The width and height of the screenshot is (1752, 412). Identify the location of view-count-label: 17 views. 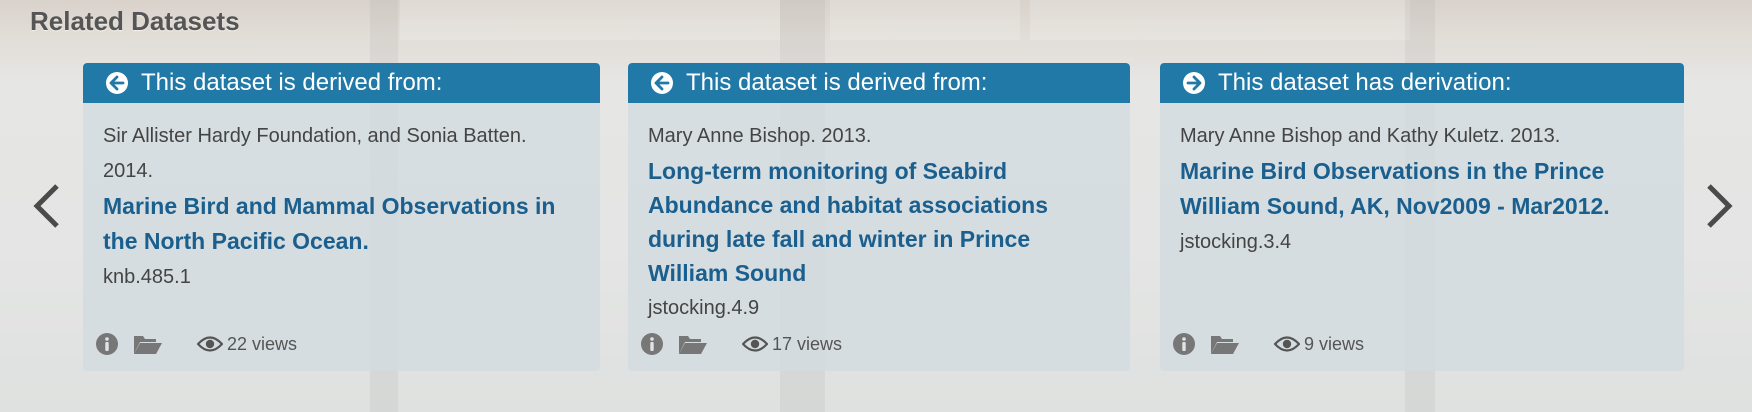
(807, 343).